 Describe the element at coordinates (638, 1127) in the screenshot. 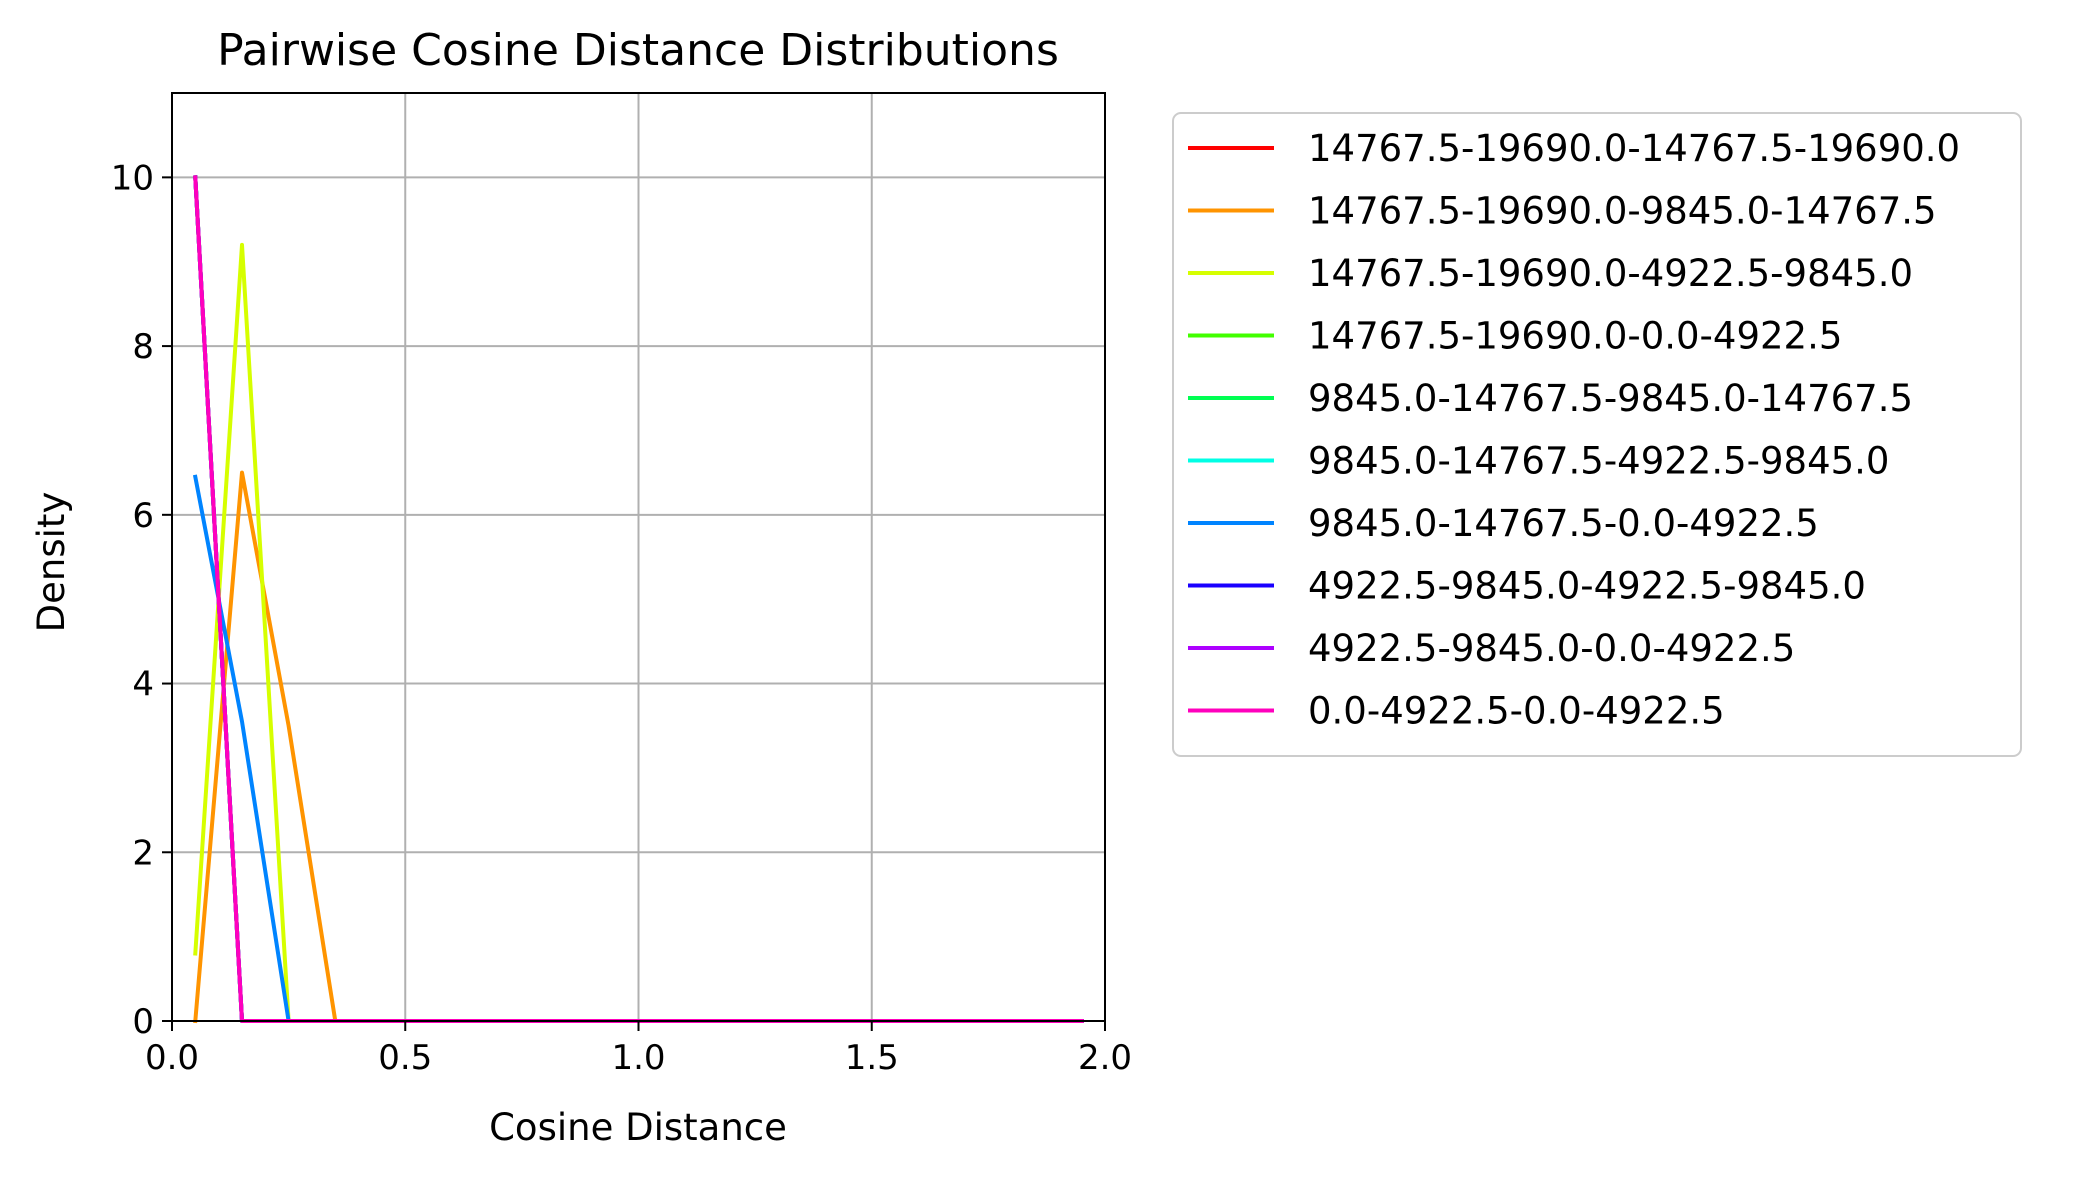

I see `x-axis-label: Cosine Distance` at that location.